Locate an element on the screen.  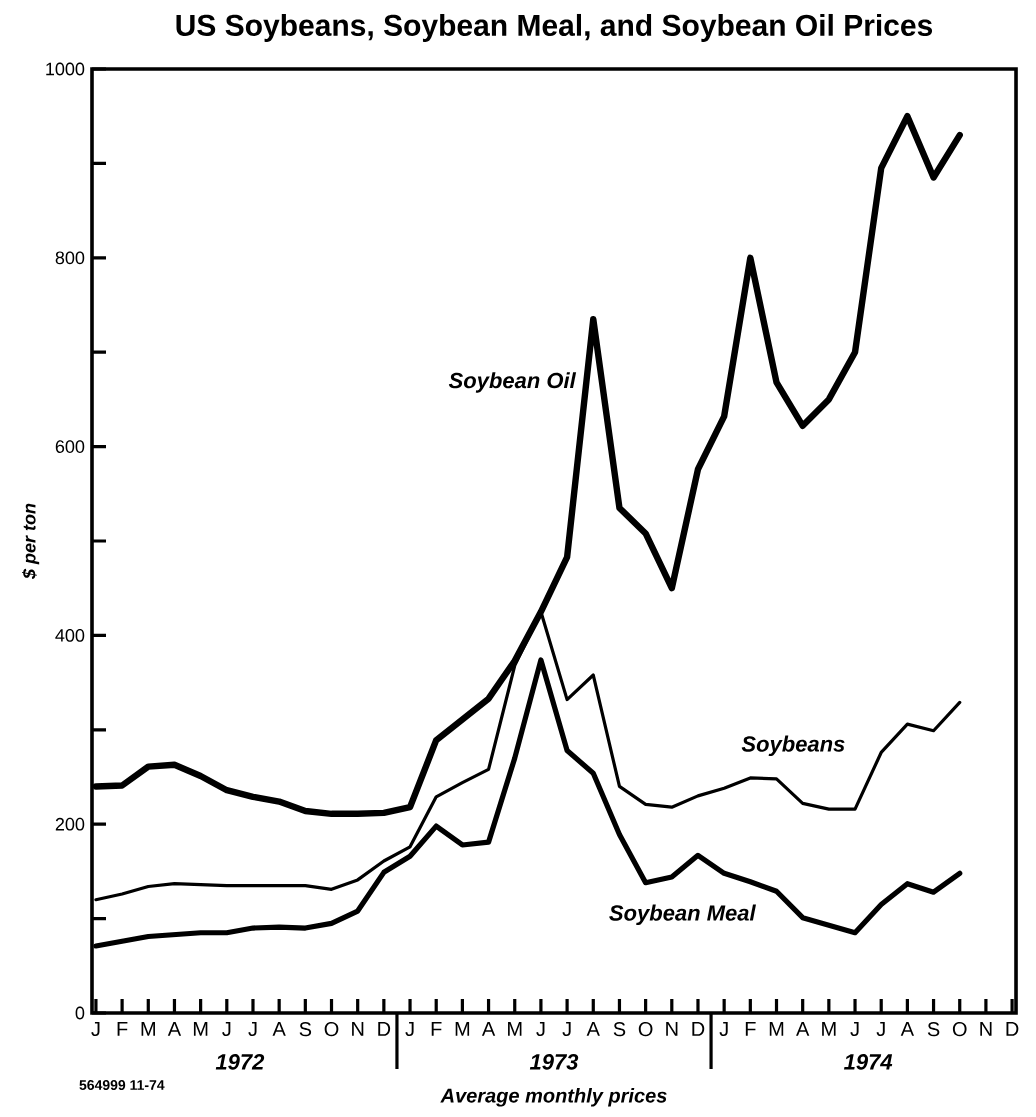
text: 564999 11-74 is located at coordinates (122, 1085).